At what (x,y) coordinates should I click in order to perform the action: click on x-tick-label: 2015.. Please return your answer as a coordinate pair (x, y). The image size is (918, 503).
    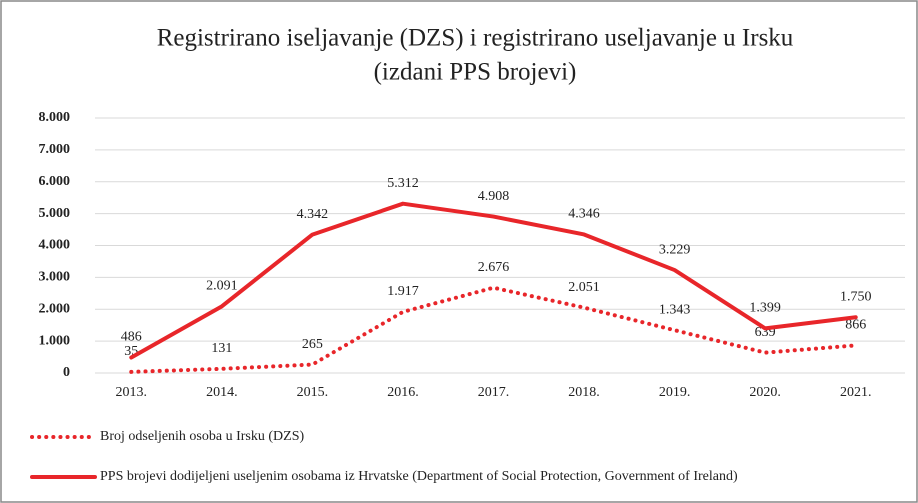
    Looking at the image, I should click on (313, 392).